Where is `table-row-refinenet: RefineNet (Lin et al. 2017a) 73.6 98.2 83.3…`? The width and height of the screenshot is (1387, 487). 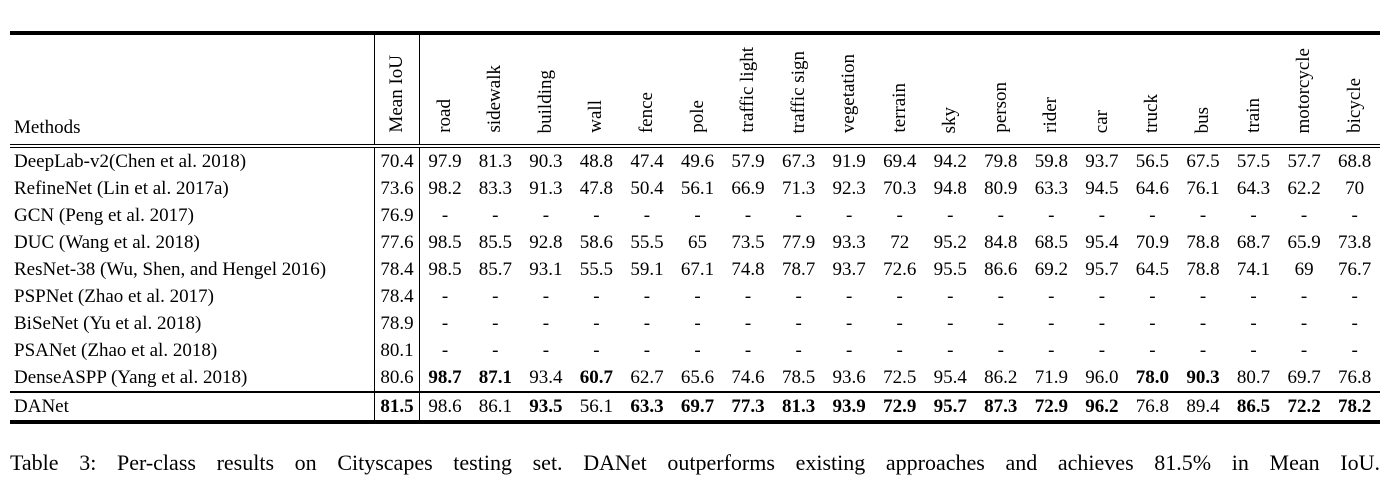
table-row-refinenet: RefineNet (Lin et al. 2017a) 73.6 98.2 83.3… is located at coordinates (695, 188).